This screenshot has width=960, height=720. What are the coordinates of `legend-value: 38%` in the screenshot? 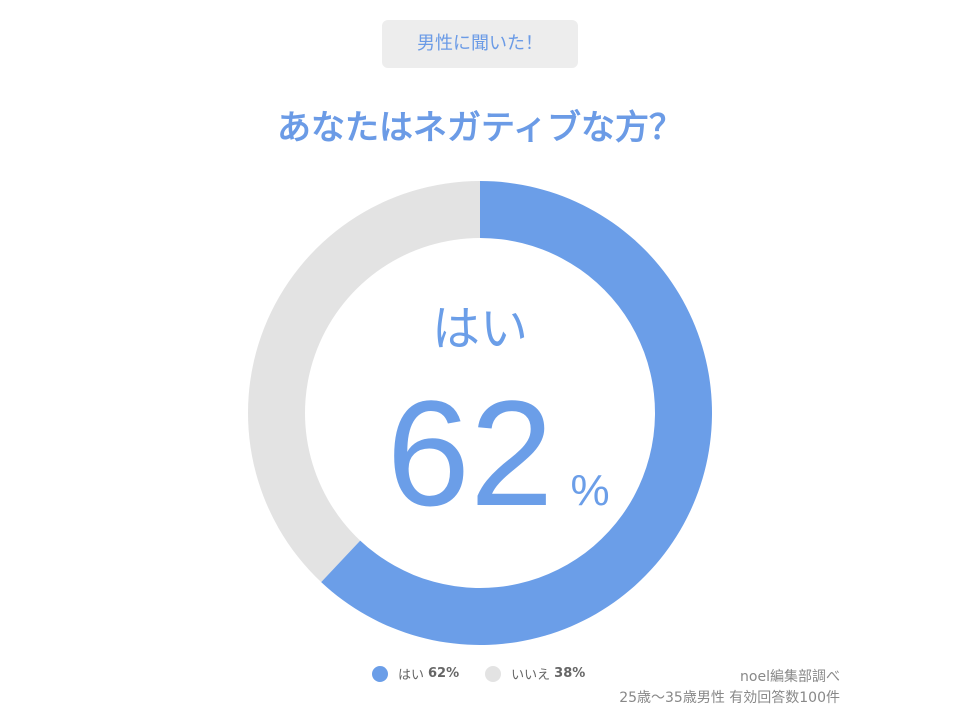 It's located at (570, 673).